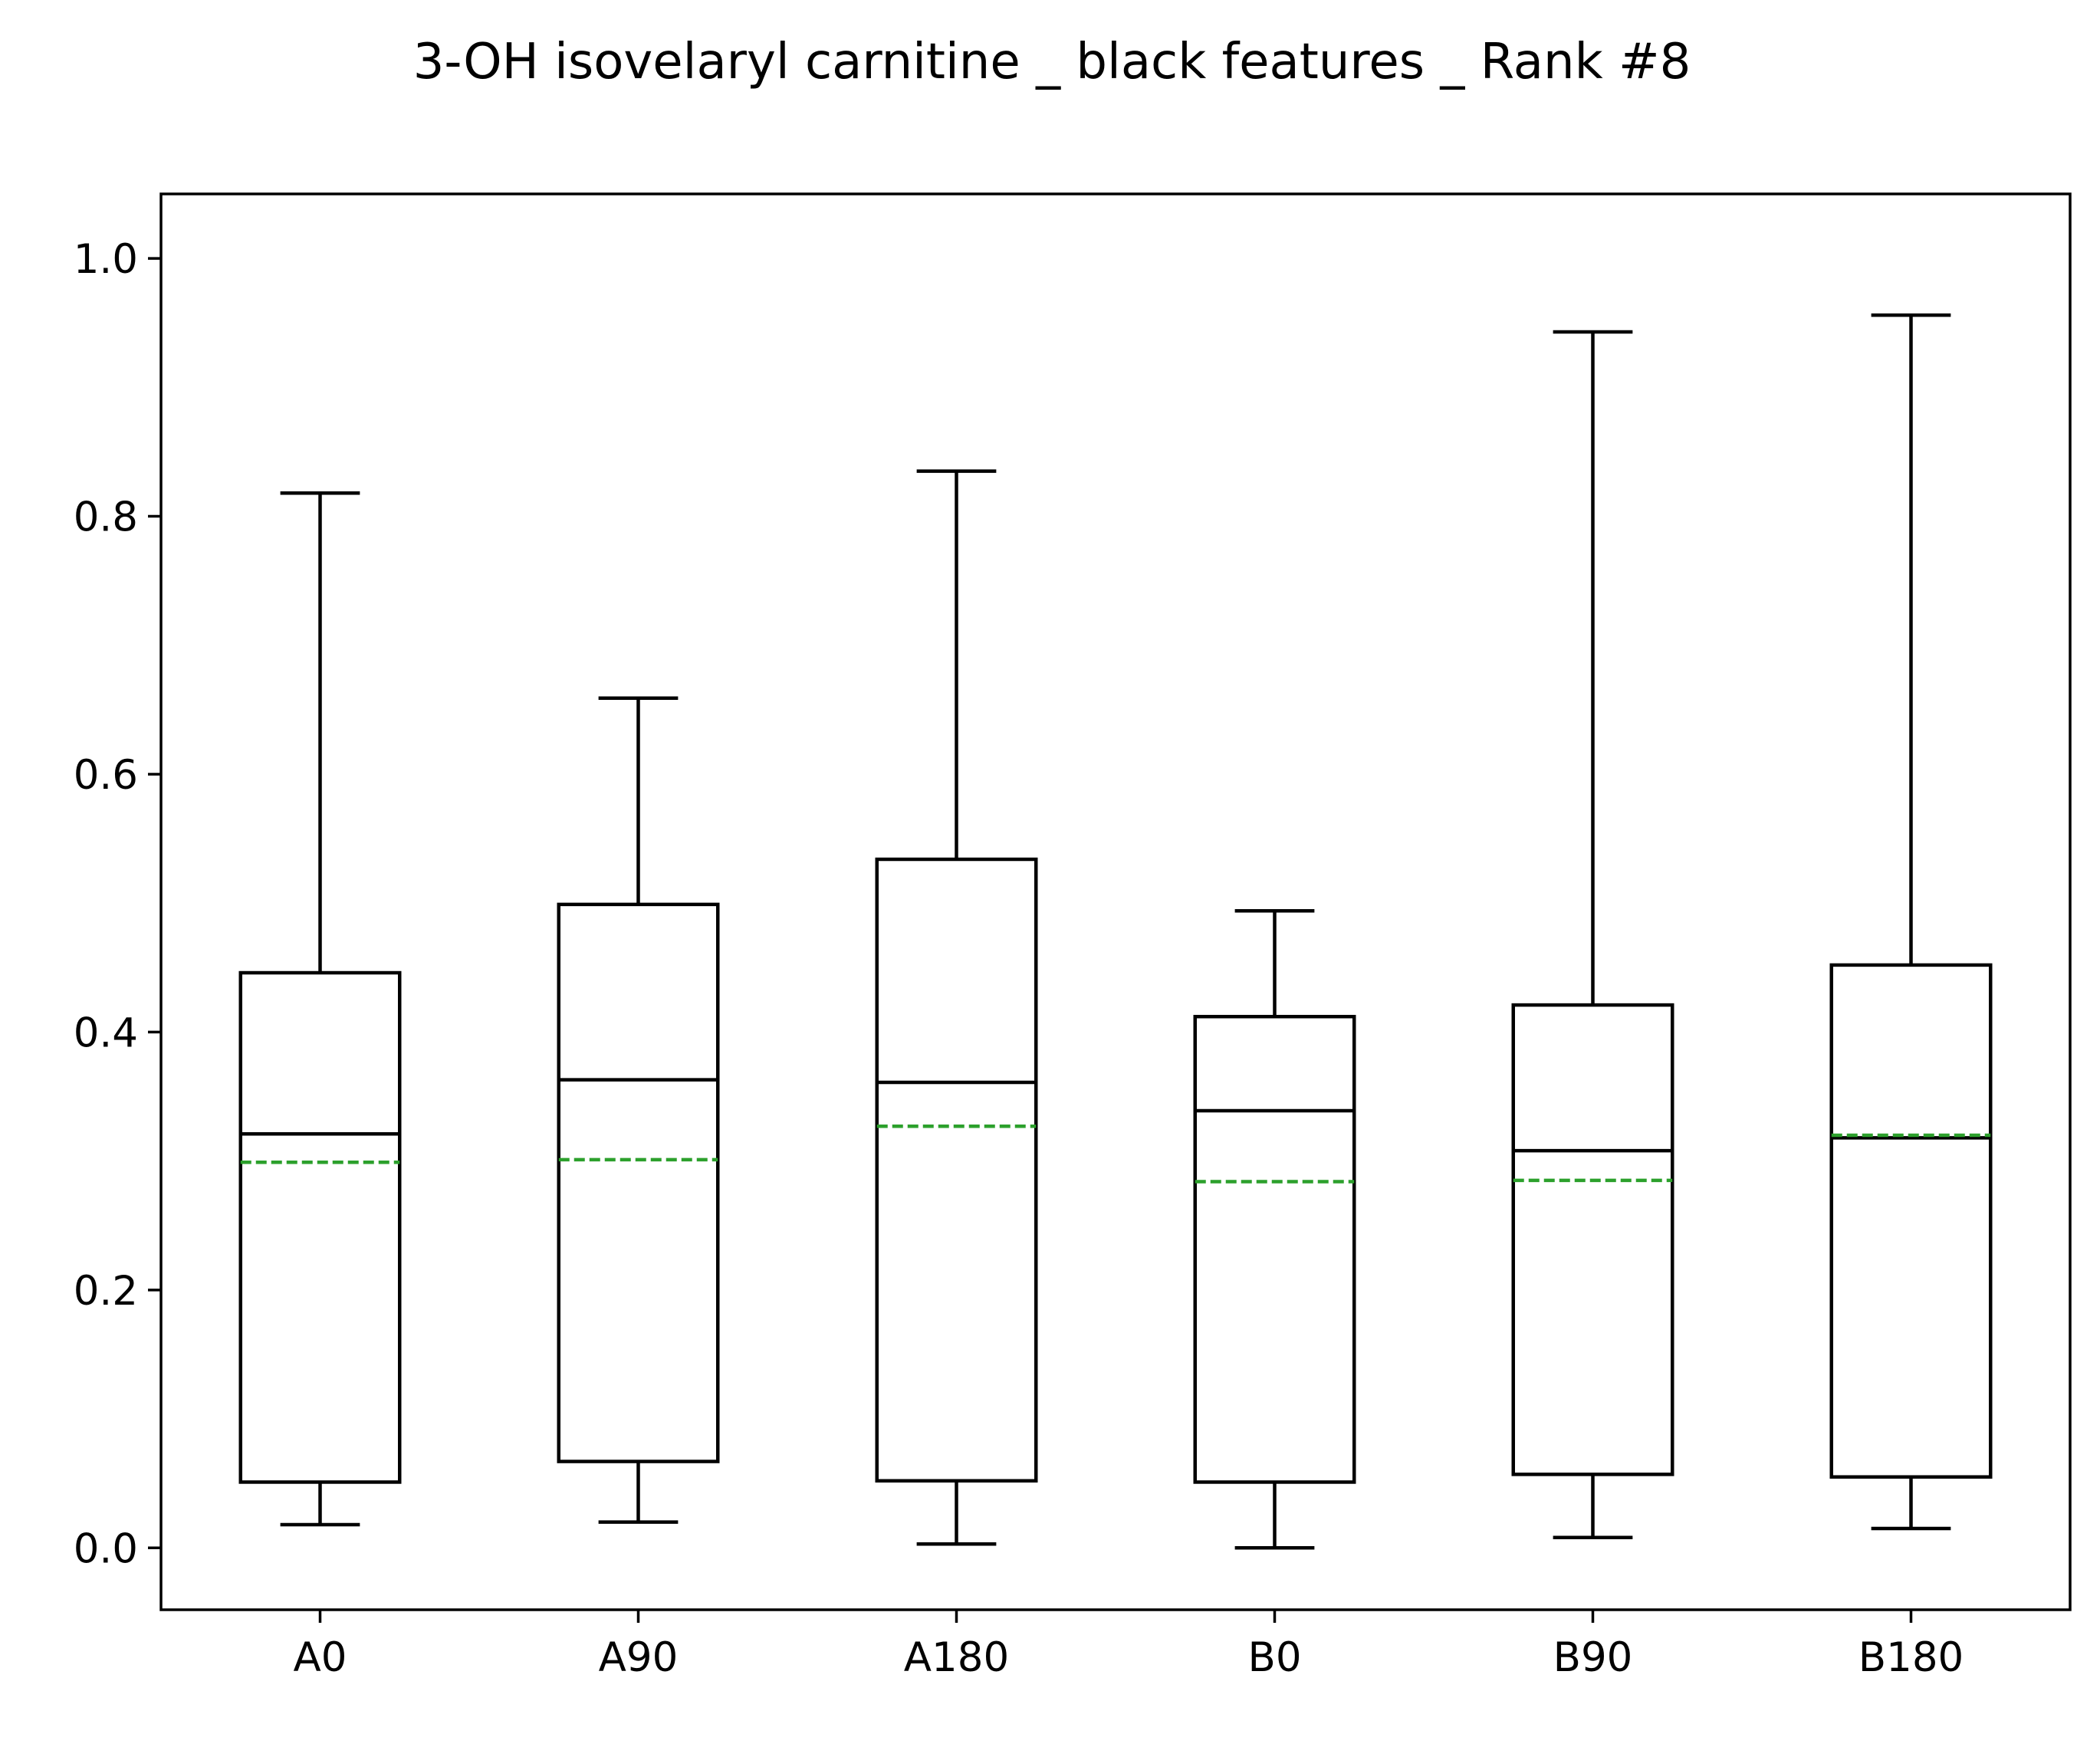 The width and height of the screenshot is (2100, 1737). I want to click on box-b0, so click(1274, 1229).